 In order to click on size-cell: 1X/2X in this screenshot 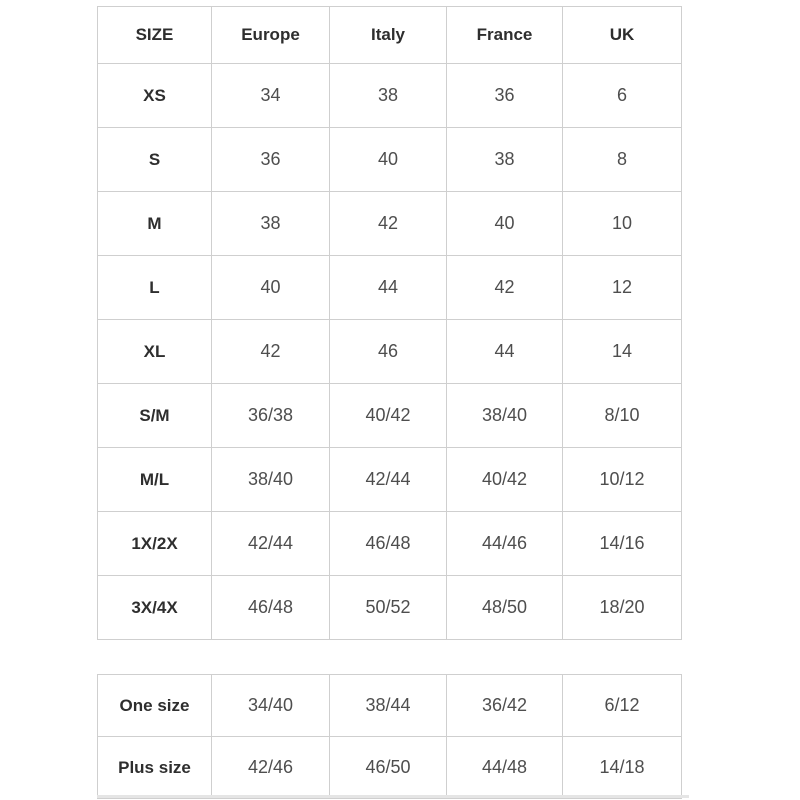, I will do `click(154, 543)`.